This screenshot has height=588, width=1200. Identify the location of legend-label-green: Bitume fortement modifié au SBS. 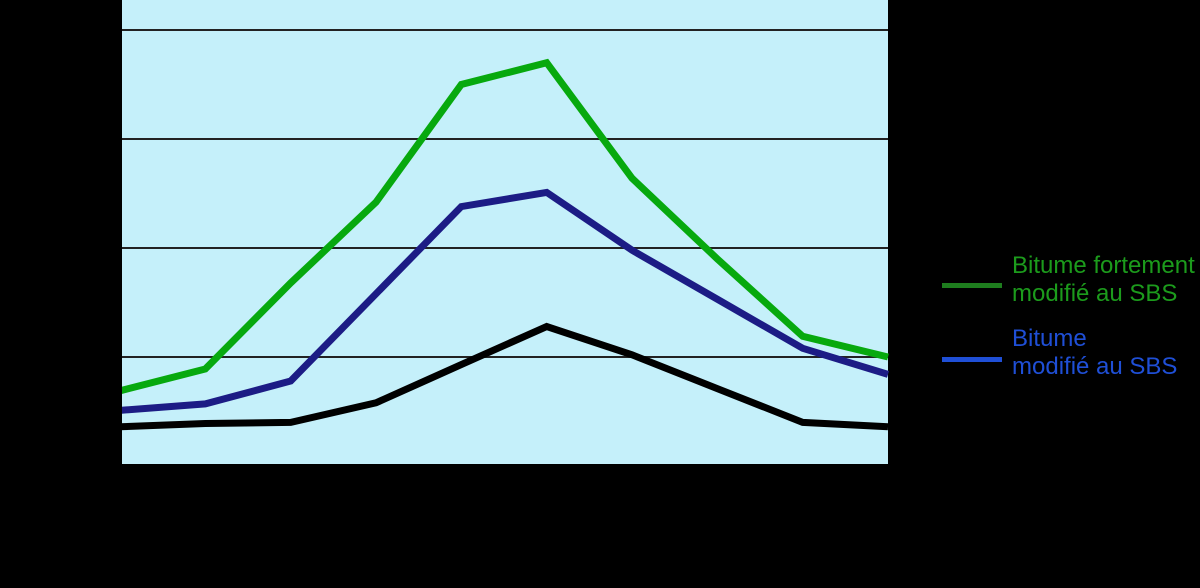
(1103, 280).